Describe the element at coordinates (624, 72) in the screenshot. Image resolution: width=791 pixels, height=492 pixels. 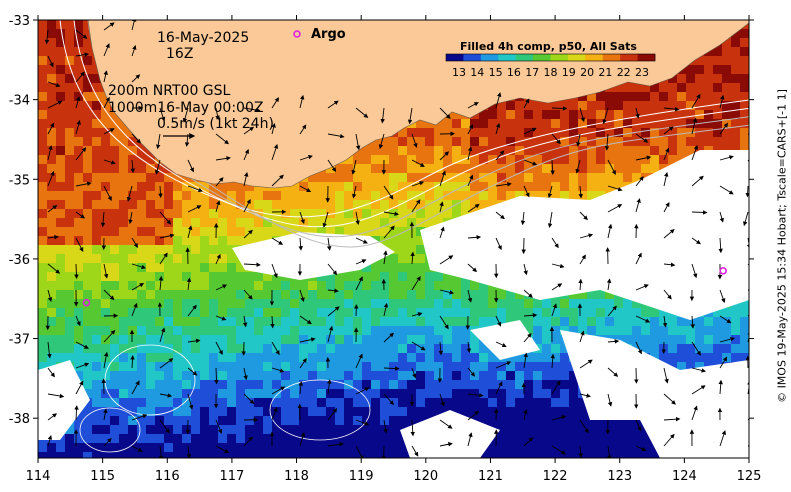
I see `colorbar-tick-label: 22` at that location.